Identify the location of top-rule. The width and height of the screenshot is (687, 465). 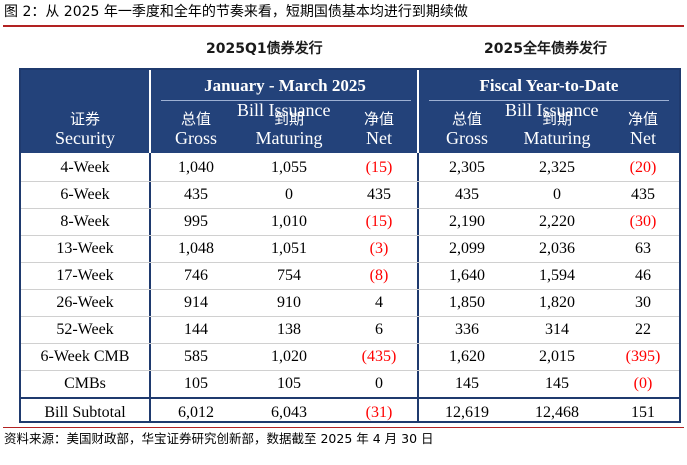
(343, 26).